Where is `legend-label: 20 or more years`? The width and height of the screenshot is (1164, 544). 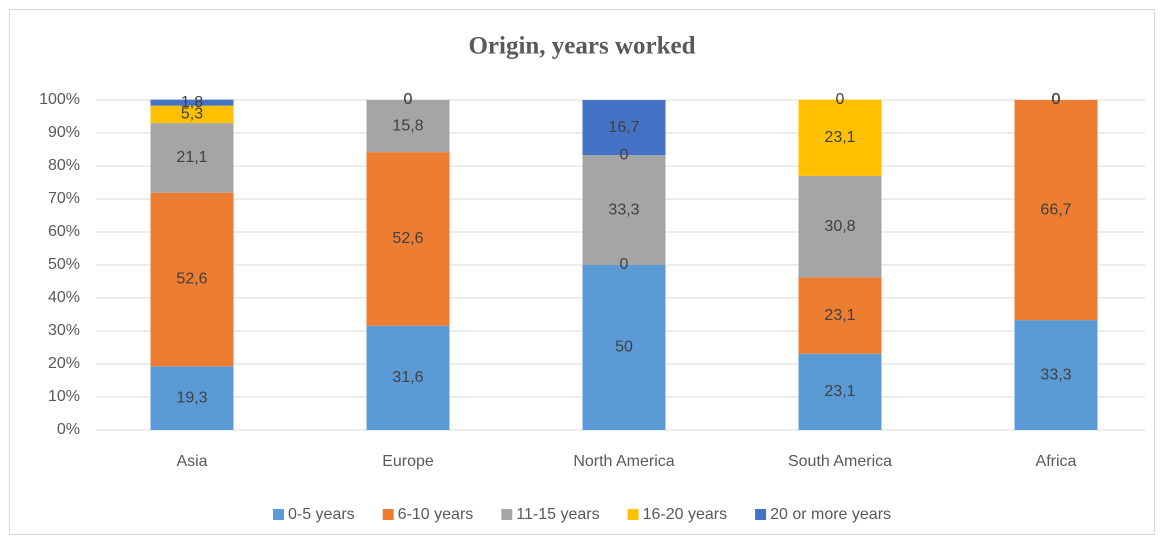
legend-label: 20 or more years is located at coordinates (830, 514).